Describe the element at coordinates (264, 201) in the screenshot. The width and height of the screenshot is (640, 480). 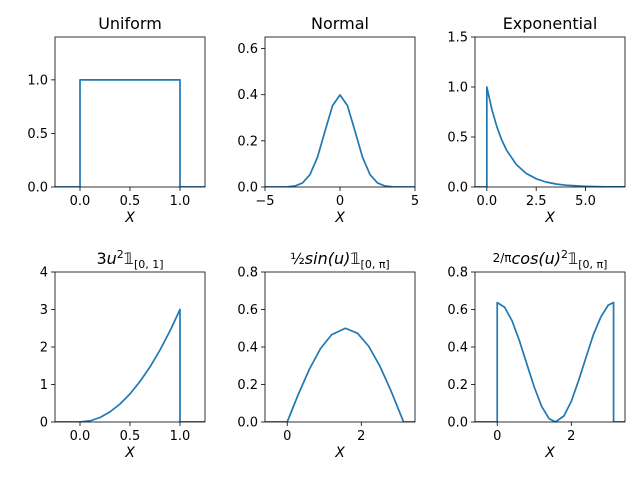
I see `x-tick-label: −5` at that location.